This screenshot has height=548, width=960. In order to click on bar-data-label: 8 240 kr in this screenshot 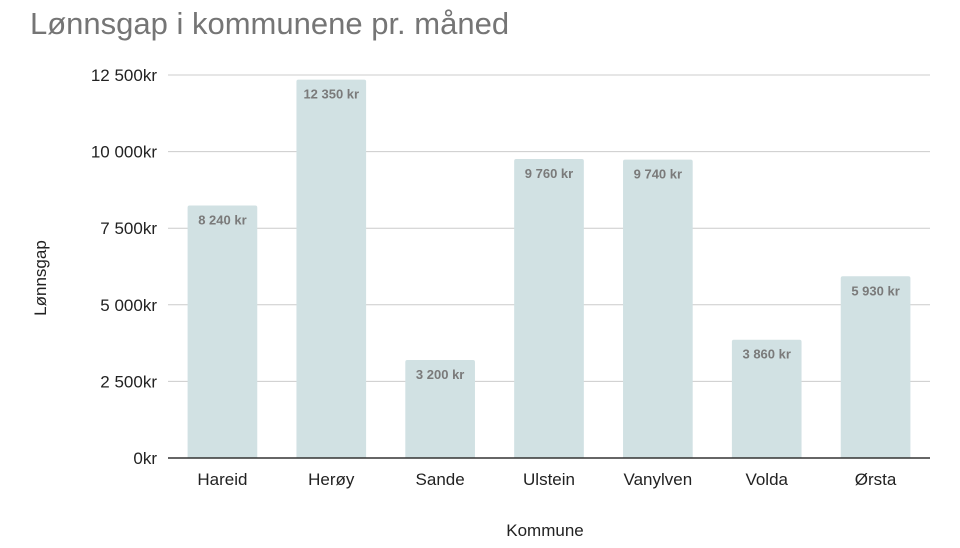, I will do `click(222, 220)`.